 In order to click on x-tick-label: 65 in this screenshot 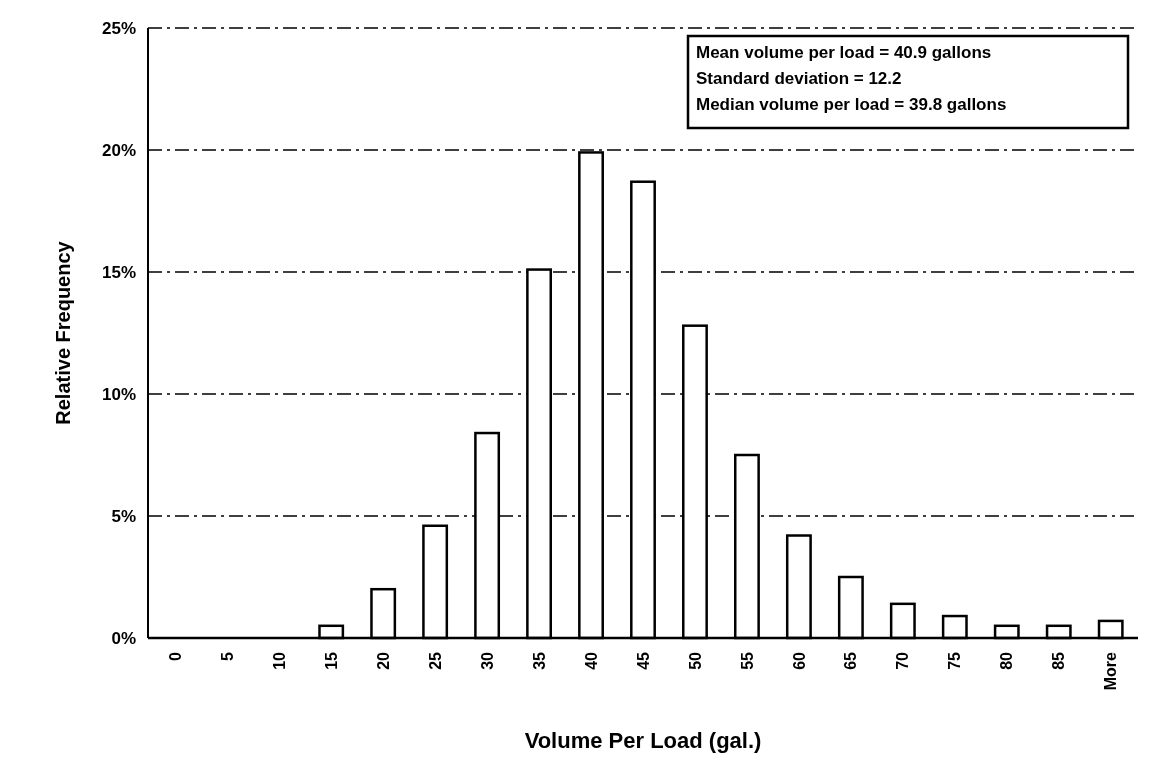, I will do `click(851, 660)`.